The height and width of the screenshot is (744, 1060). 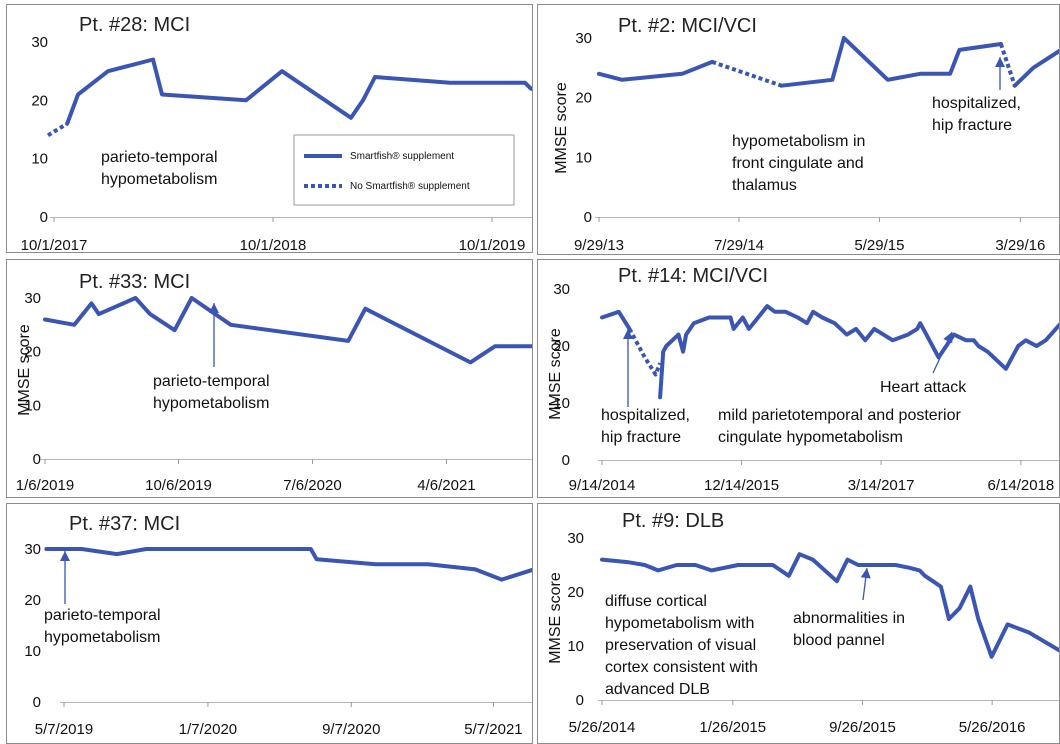 I want to click on x-tick-label: 3/29/16, so click(x=1020, y=245).